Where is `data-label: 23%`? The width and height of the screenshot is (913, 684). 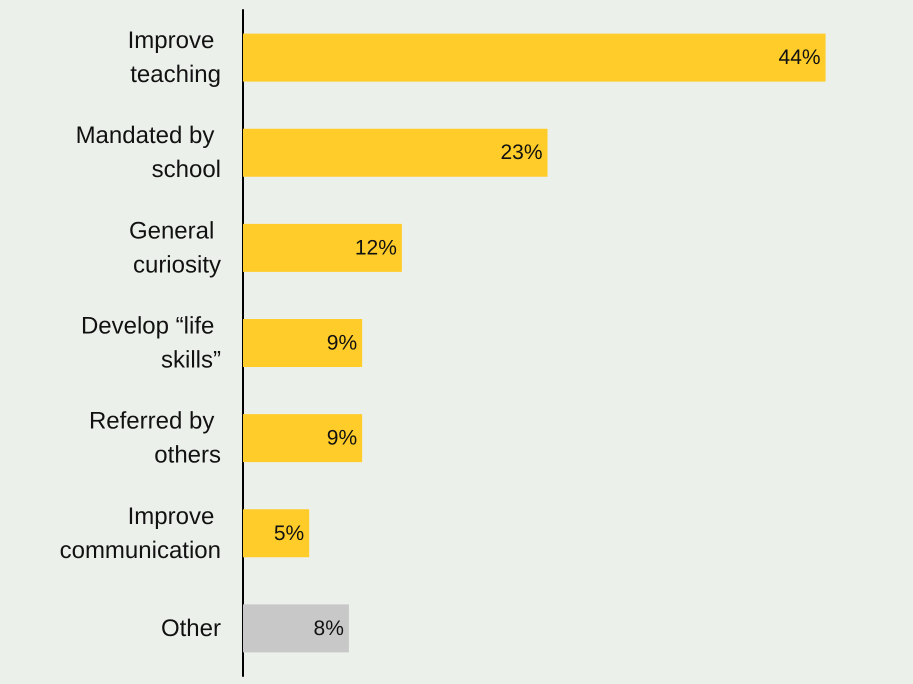 data-label: 23% is located at coordinates (521, 152).